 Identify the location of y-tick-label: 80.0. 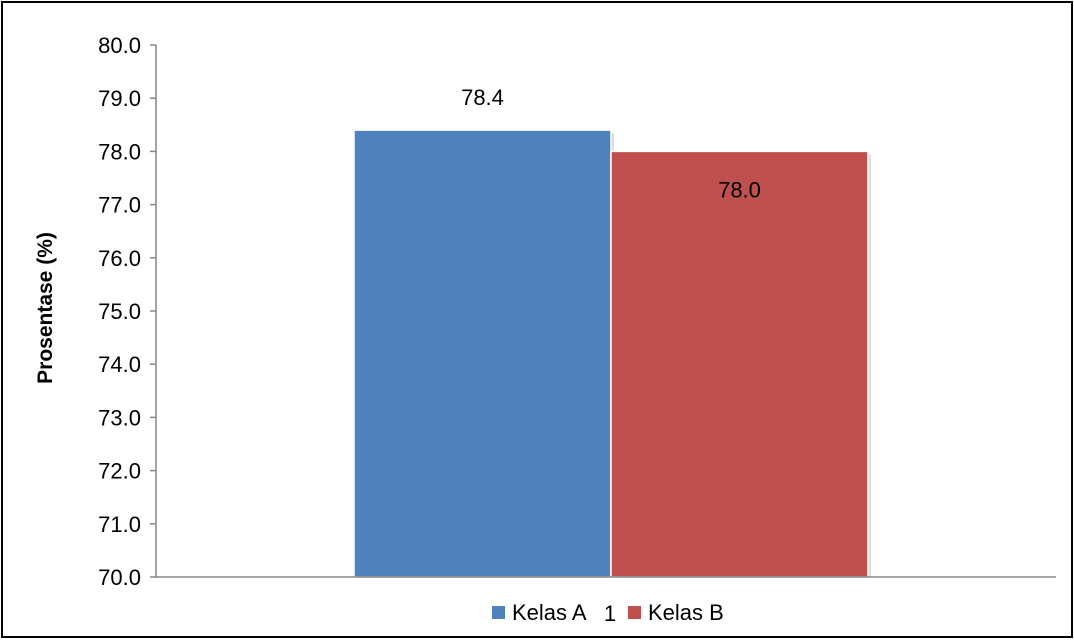
(119, 45).